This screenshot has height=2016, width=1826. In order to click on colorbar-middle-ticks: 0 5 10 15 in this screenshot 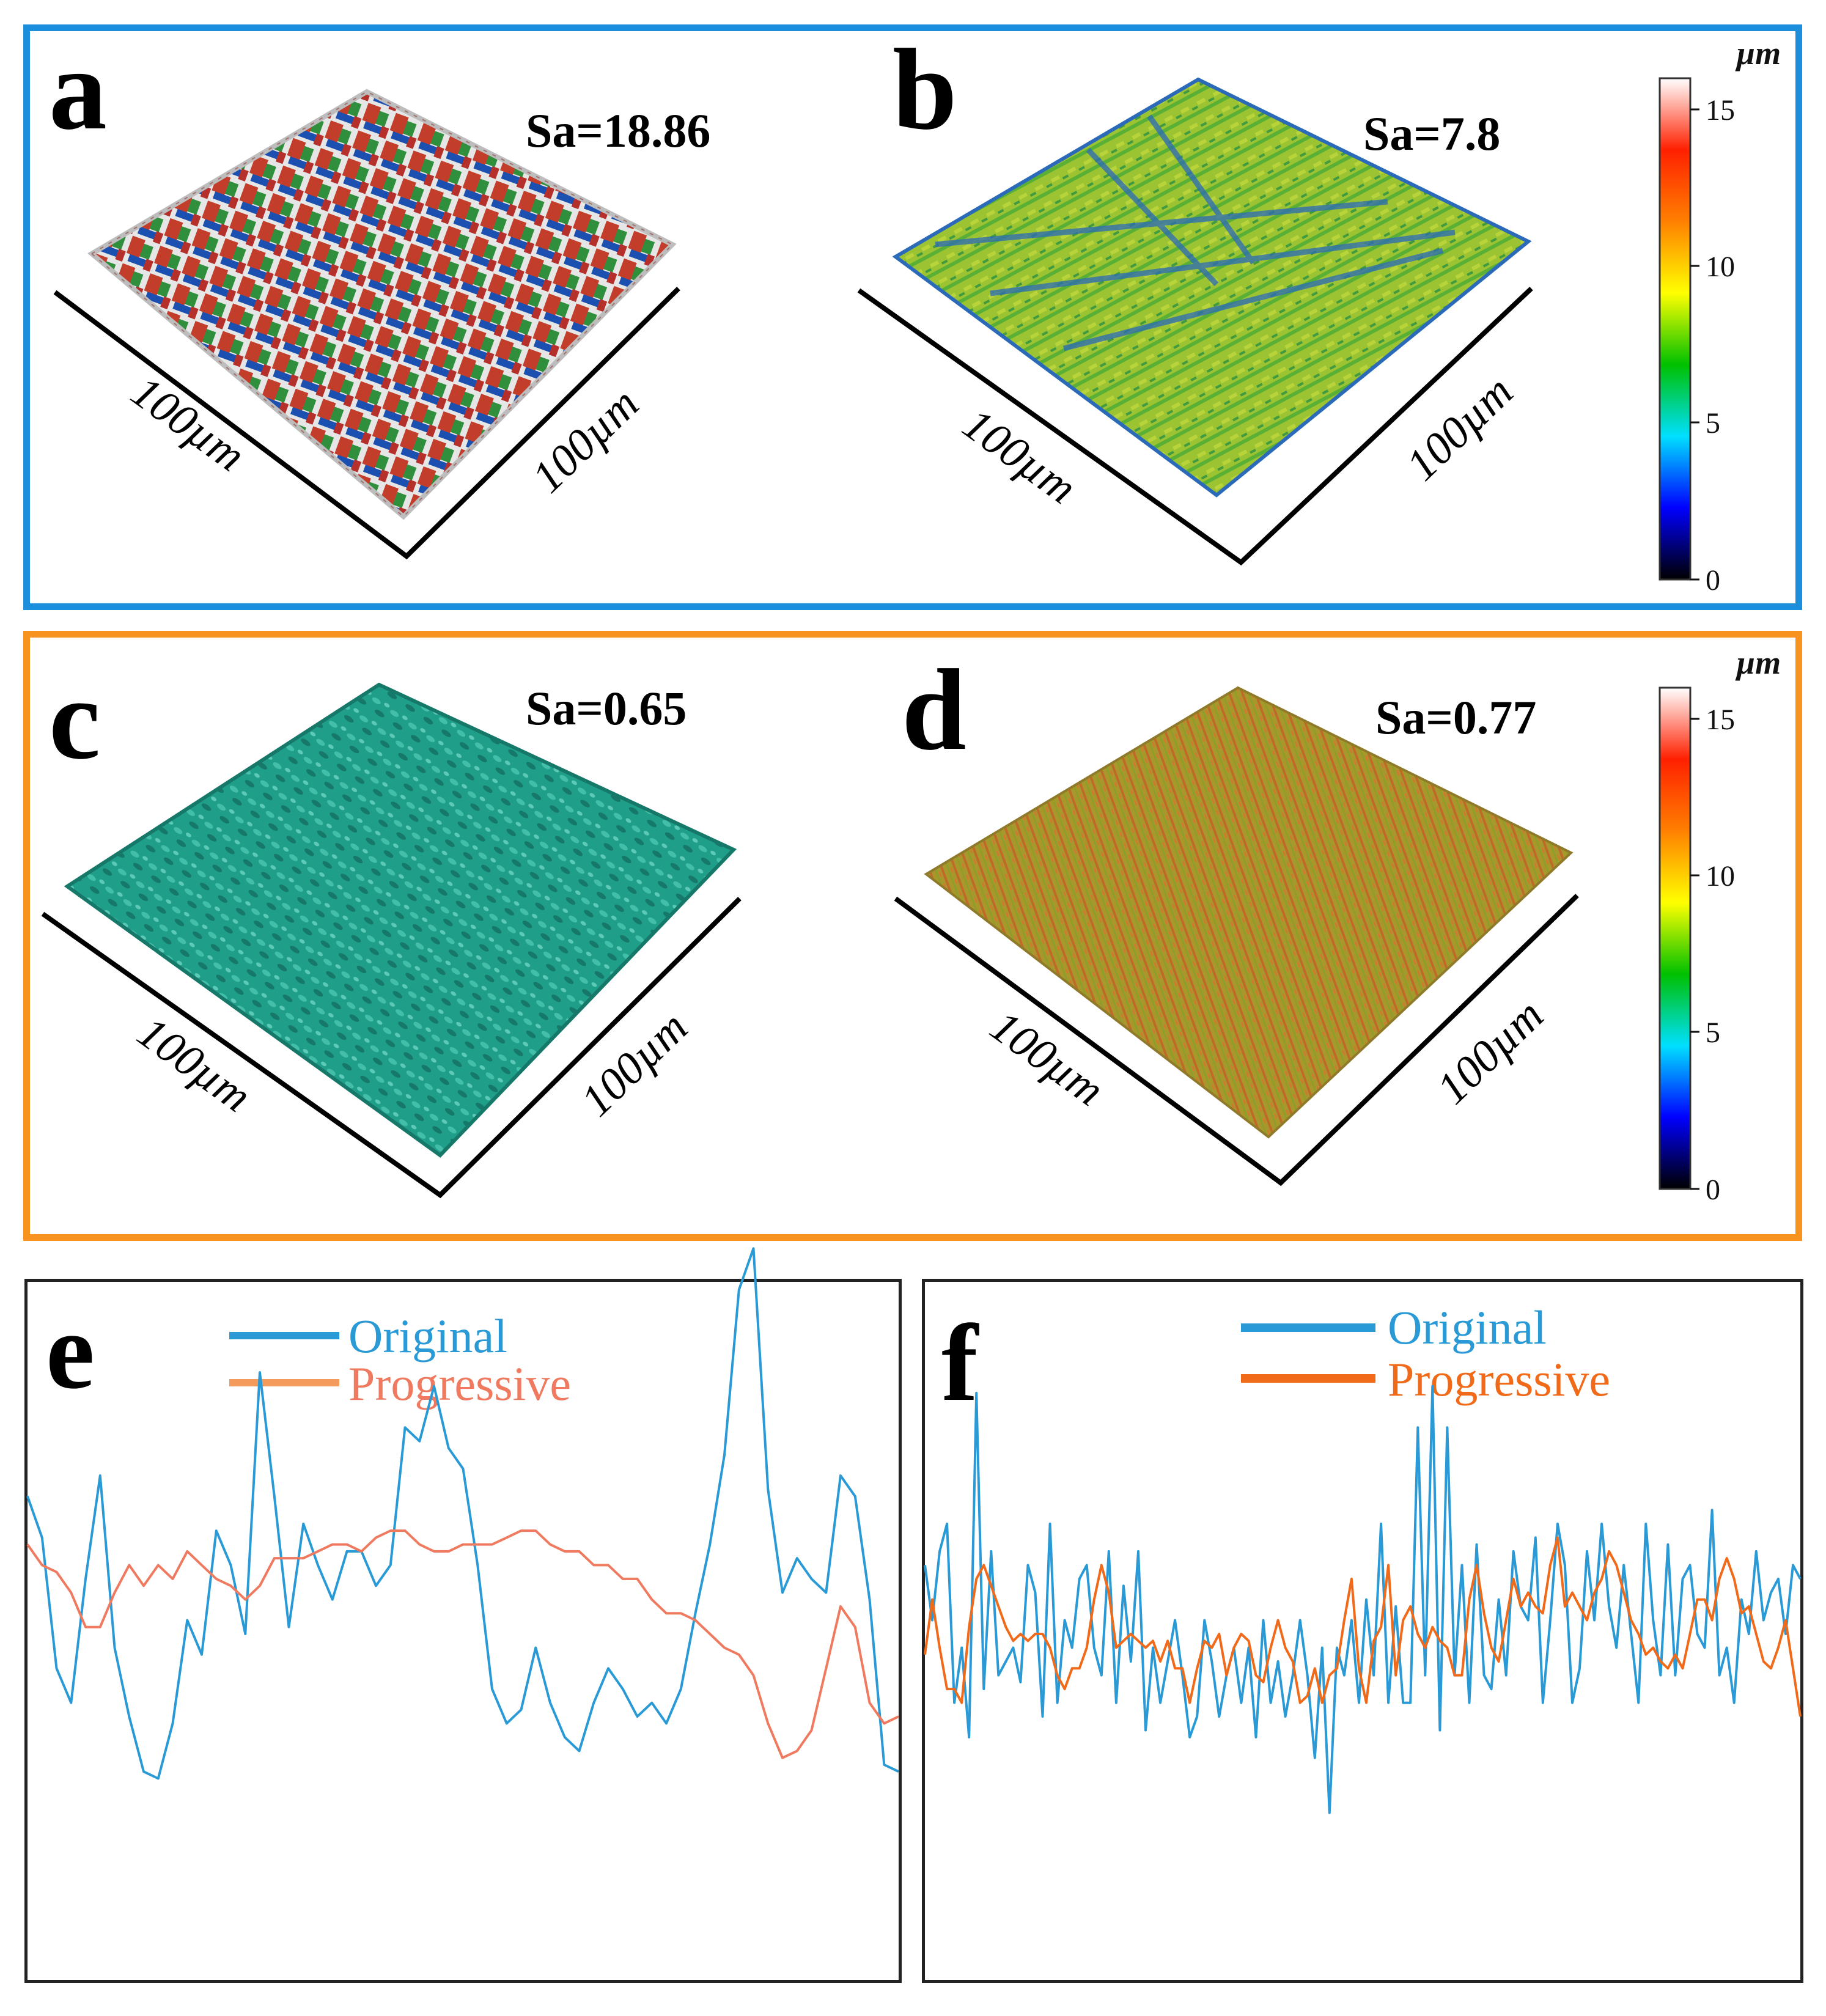, I will do `click(1713, 955)`.